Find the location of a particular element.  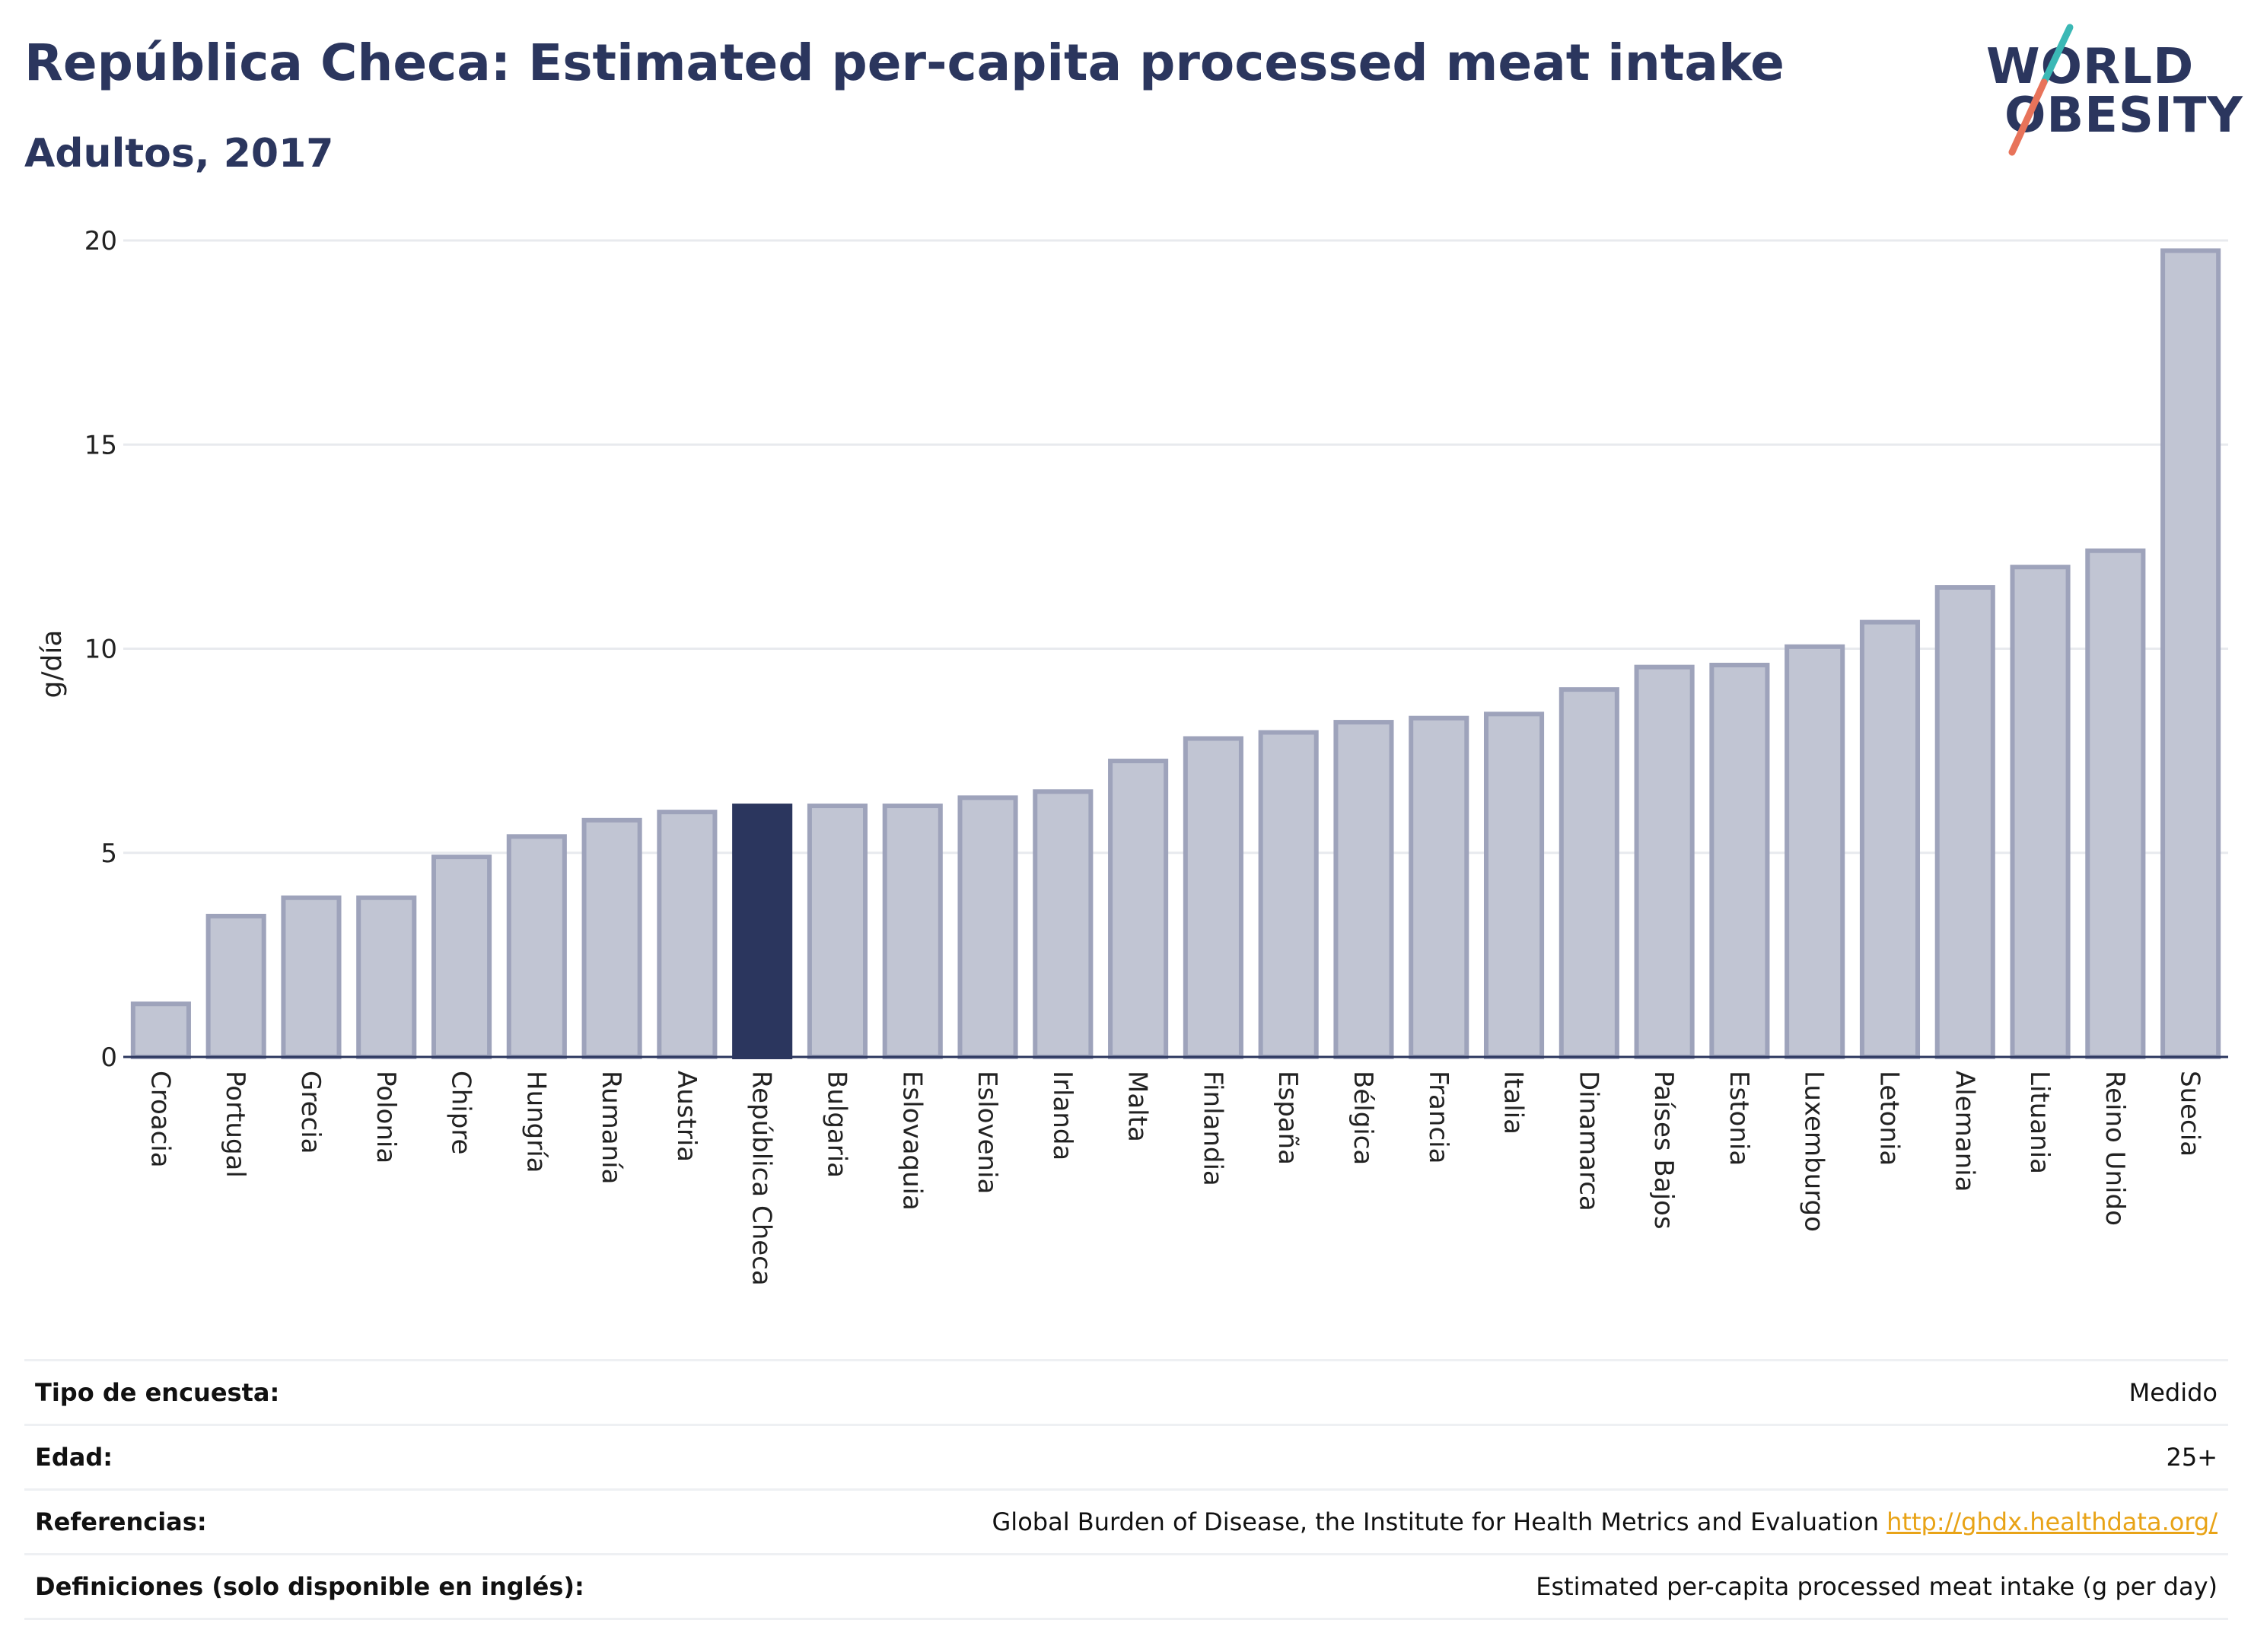

x-tick-label: Letonia is located at coordinates (1889, 1118).